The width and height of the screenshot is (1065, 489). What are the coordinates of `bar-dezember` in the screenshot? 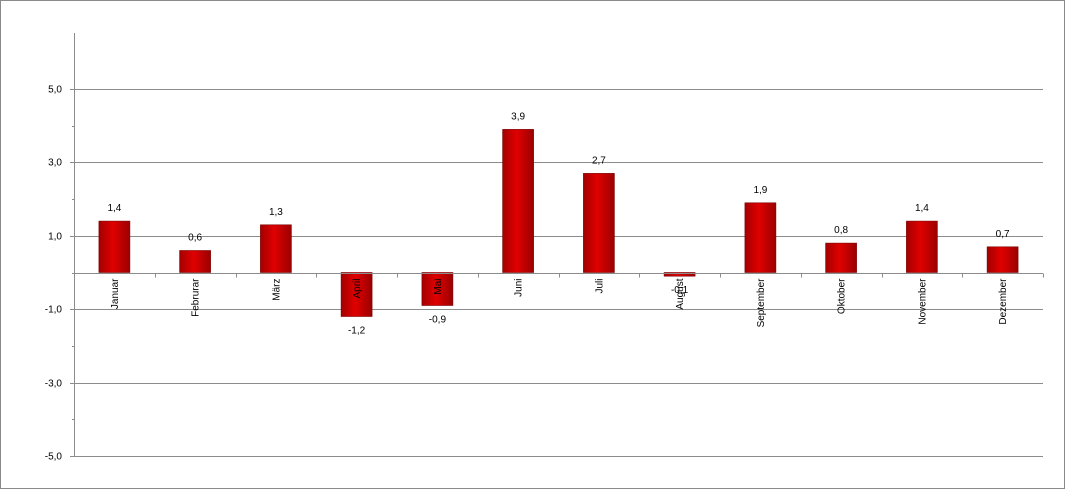 It's located at (1002, 259).